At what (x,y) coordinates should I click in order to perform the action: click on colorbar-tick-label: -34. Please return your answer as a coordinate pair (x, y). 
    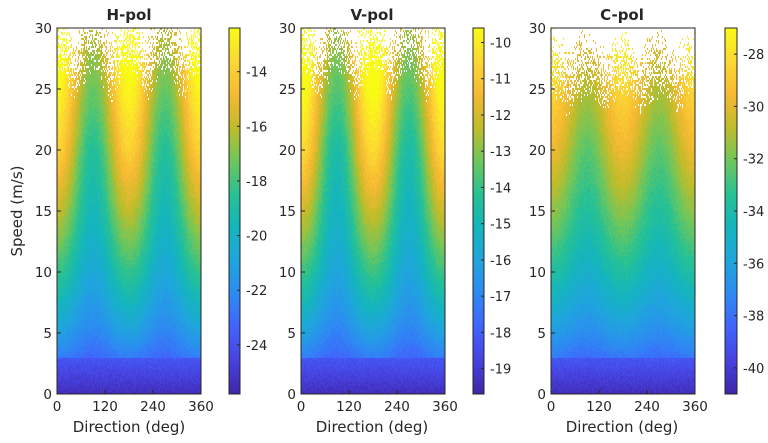
    Looking at the image, I should click on (753, 212).